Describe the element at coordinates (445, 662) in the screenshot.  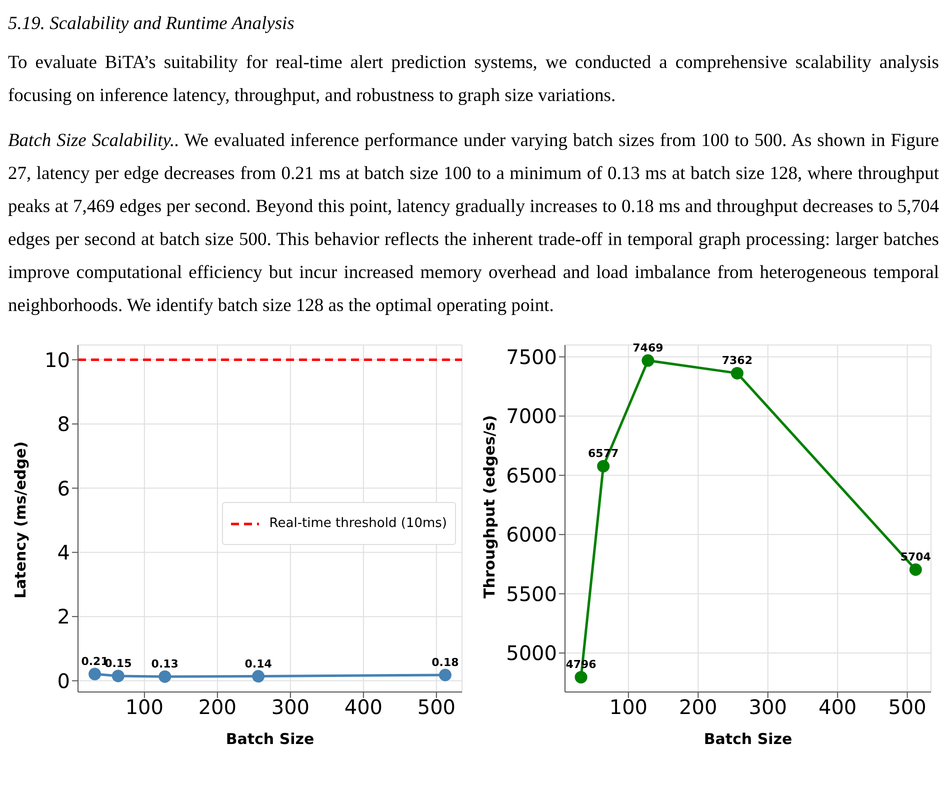
I see `data-label: 0.18` at that location.